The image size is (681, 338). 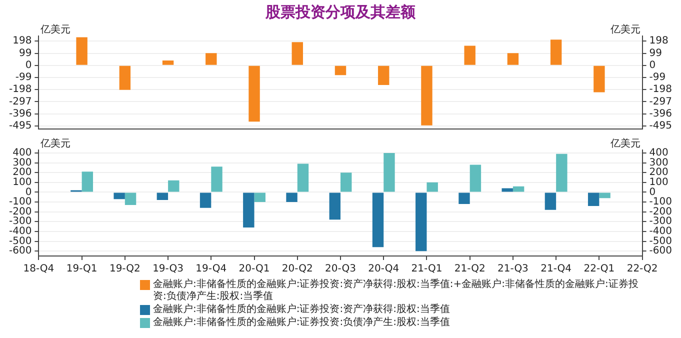 What do you see at coordinates (657, 78) in the screenshot?
I see `y2-tick-label: -99` at bounding box center [657, 78].